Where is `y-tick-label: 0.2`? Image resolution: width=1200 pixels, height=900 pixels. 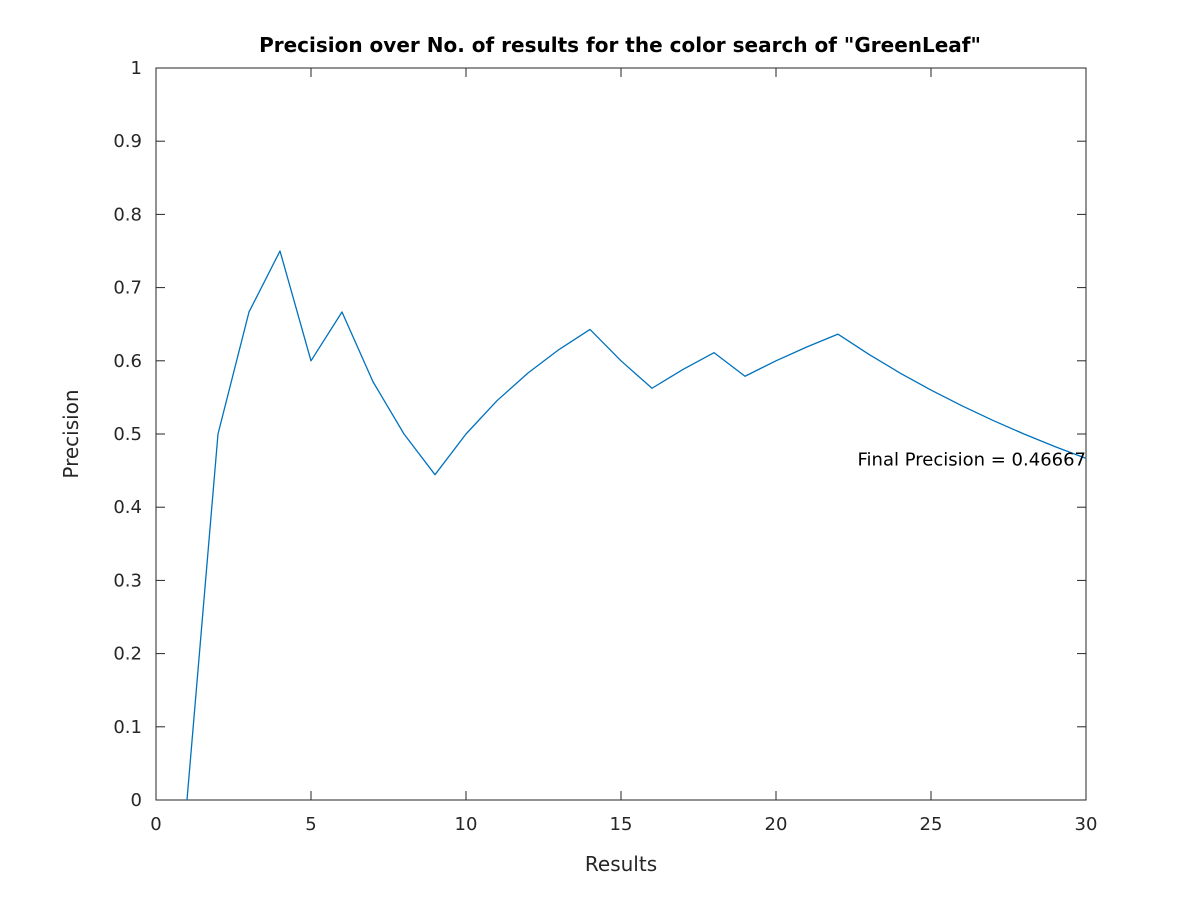
y-tick-label: 0.2 is located at coordinates (127, 654).